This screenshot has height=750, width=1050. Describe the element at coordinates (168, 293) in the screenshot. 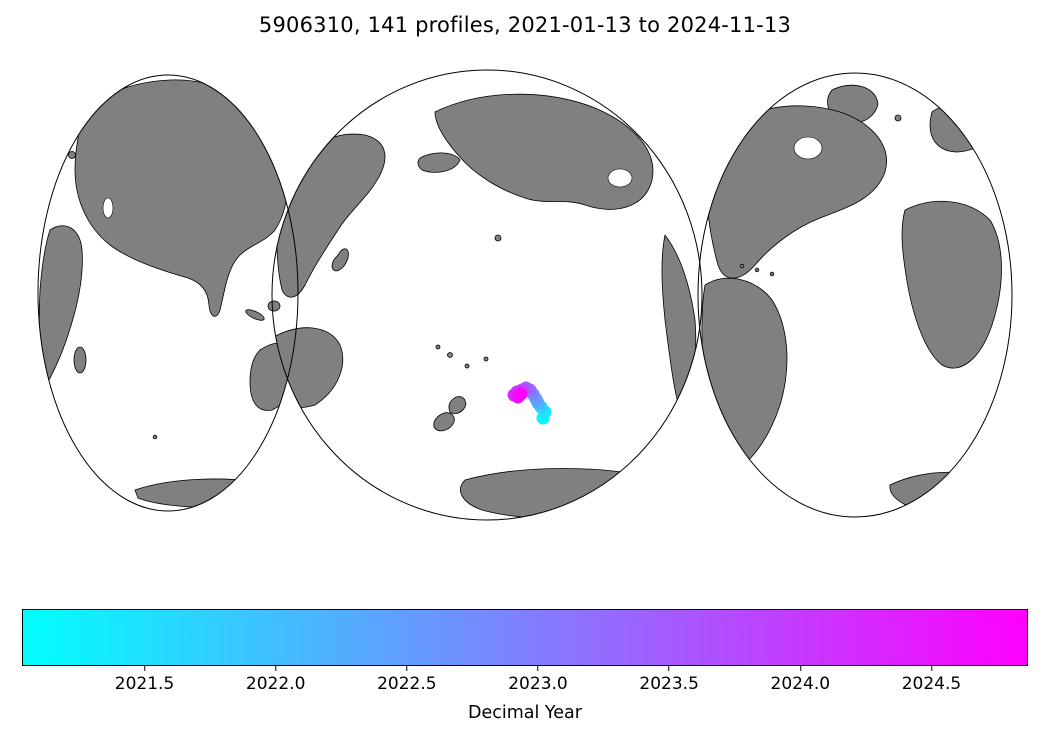

I see `left-lobe-outline` at that location.